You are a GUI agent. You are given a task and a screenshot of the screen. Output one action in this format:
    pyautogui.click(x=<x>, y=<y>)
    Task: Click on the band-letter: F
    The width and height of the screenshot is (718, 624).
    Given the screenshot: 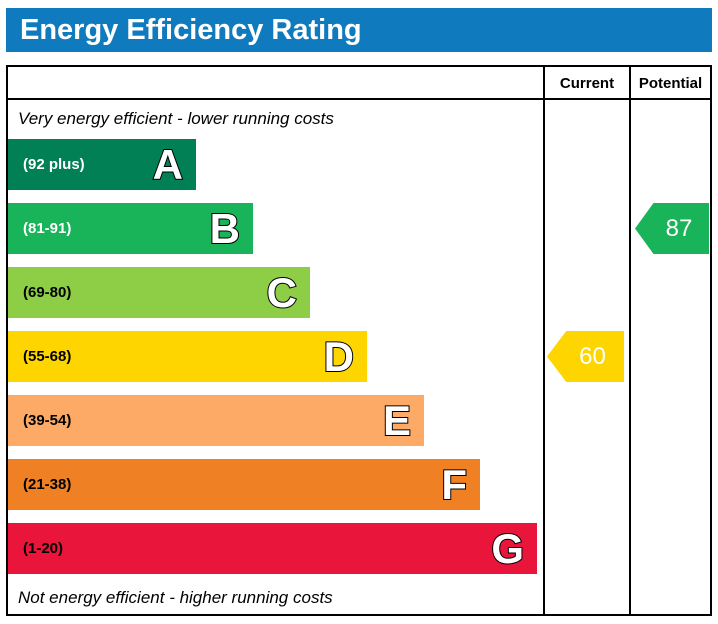 What is the action you would take?
    pyautogui.click(x=454, y=484)
    